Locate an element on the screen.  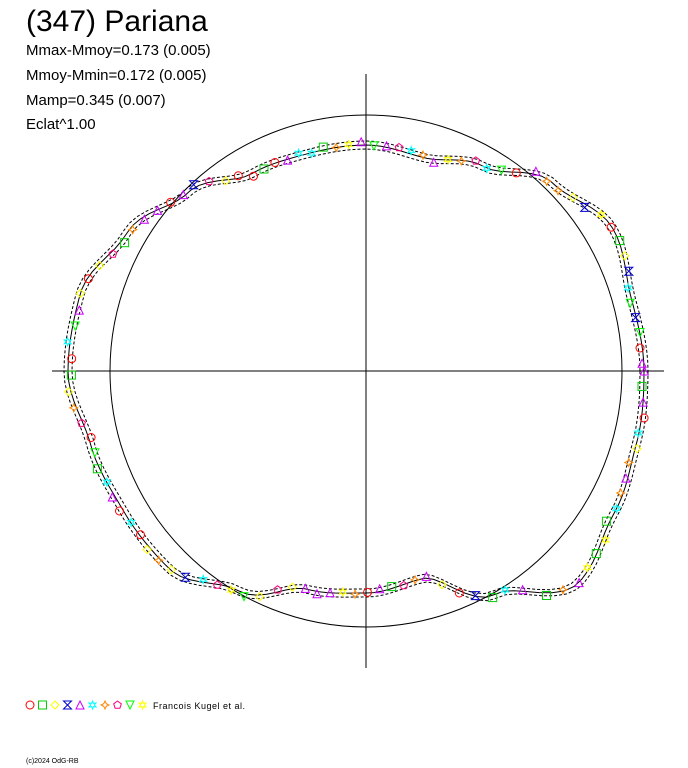
stat-mamp: Mamp=0.345 (0.007) is located at coordinates (96, 100).